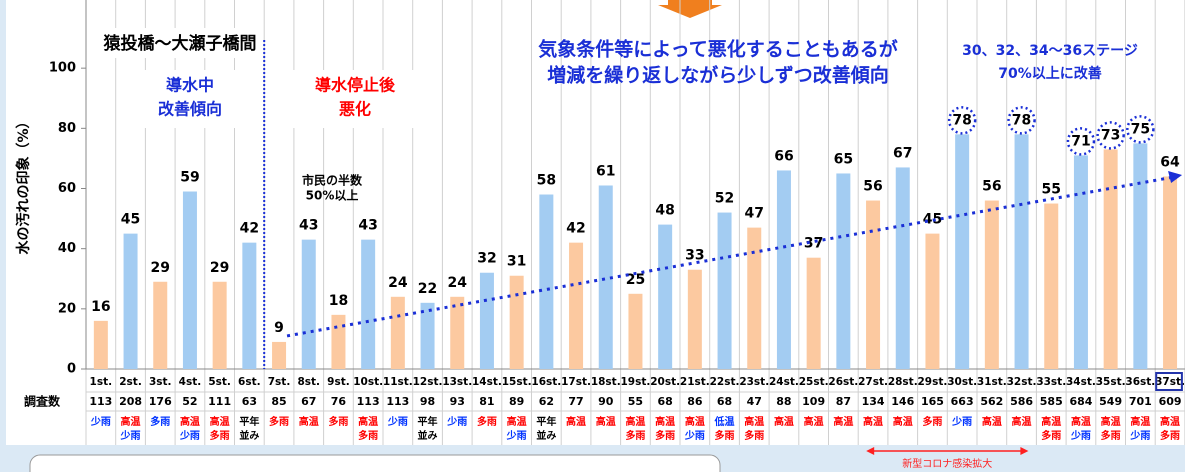  I want to click on highlight-circle, so click(1140, 129).